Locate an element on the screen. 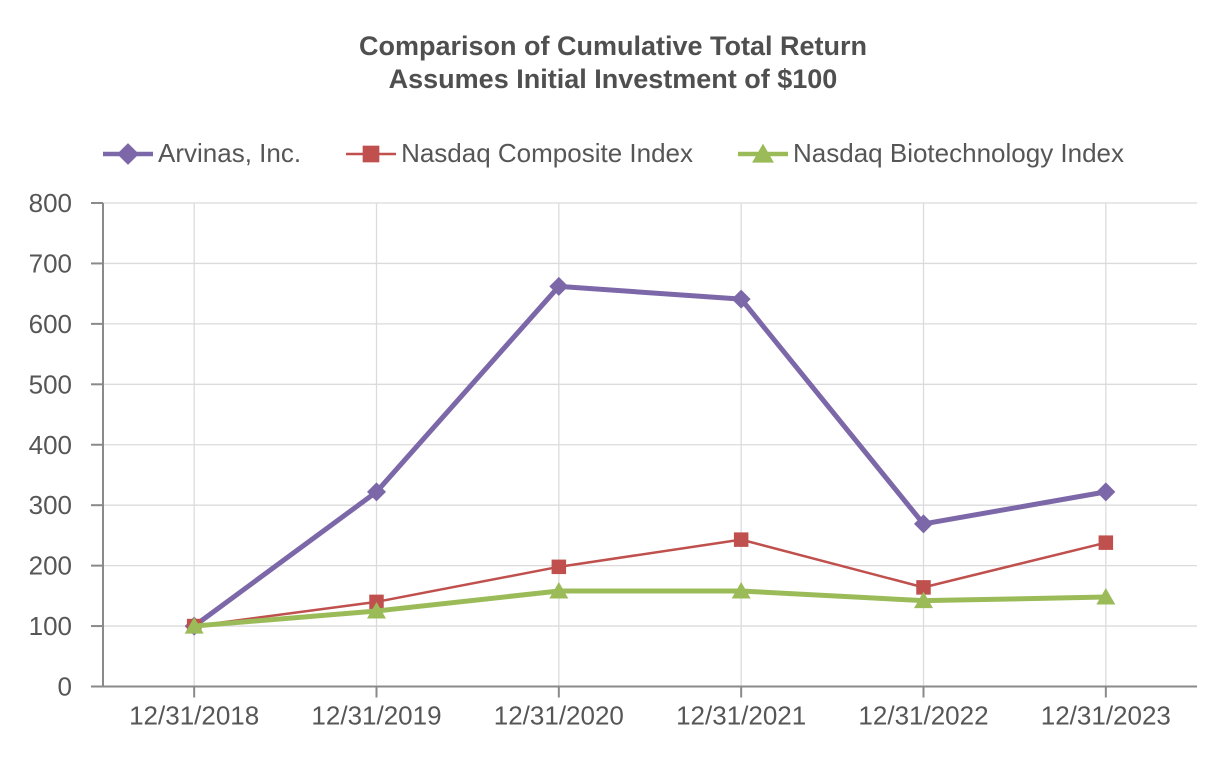 This screenshot has height=760, width=1226. y-tick-label: 400 is located at coordinates (50, 445).